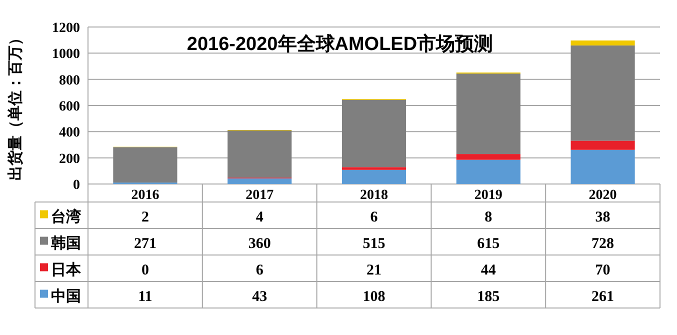 The height and width of the screenshot is (335, 677). Describe the element at coordinates (488, 244) in the screenshot. I see `data-label: 615` at that location.